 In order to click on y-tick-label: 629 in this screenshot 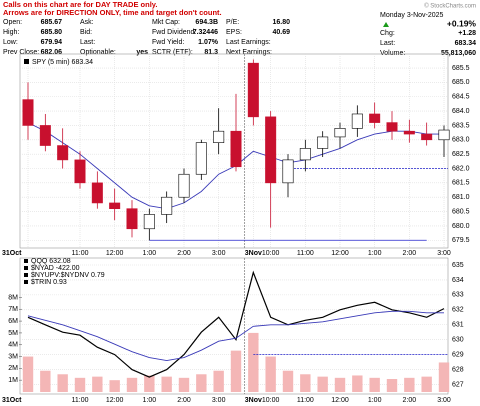, I will do `click(458, 354)`.